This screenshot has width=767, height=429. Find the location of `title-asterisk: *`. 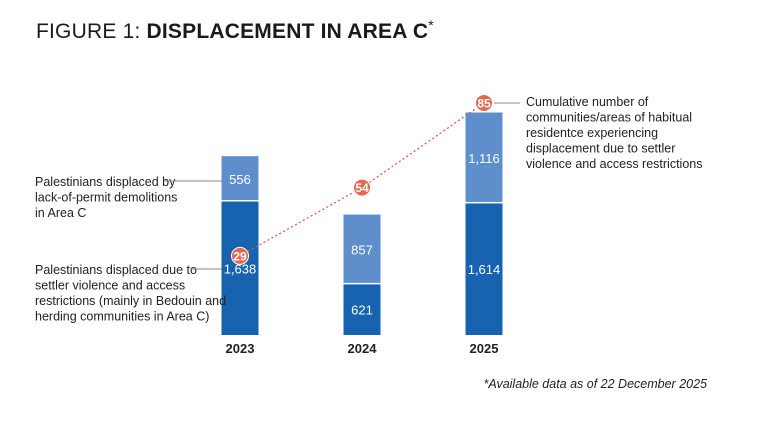

title-asterisk: * is located at coordinates (431, 25).